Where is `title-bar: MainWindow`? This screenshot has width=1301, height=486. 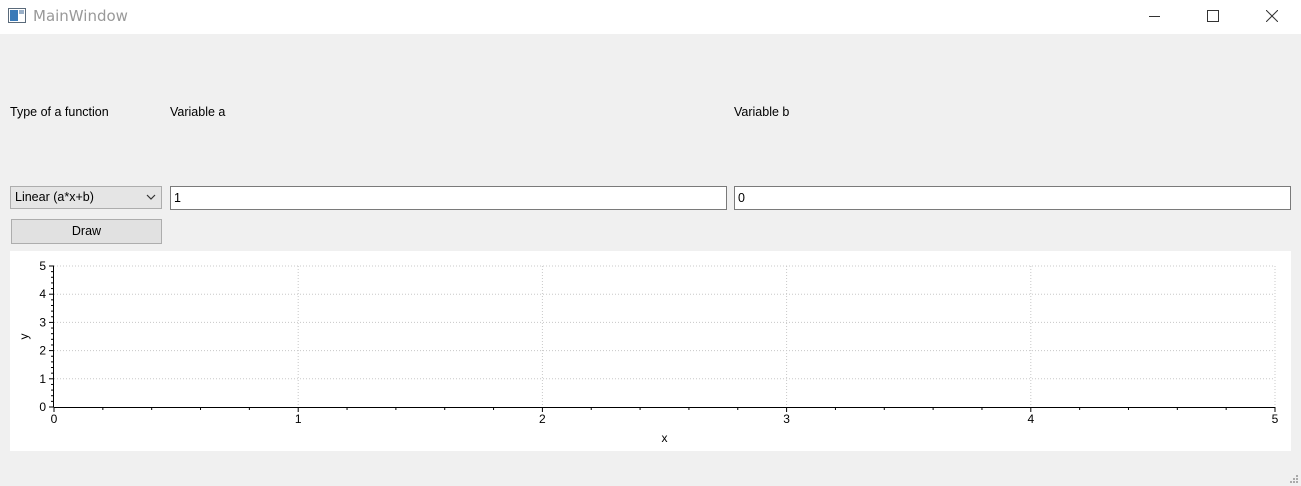
title-bar: MainWindow is located at coordinates (650, 17).